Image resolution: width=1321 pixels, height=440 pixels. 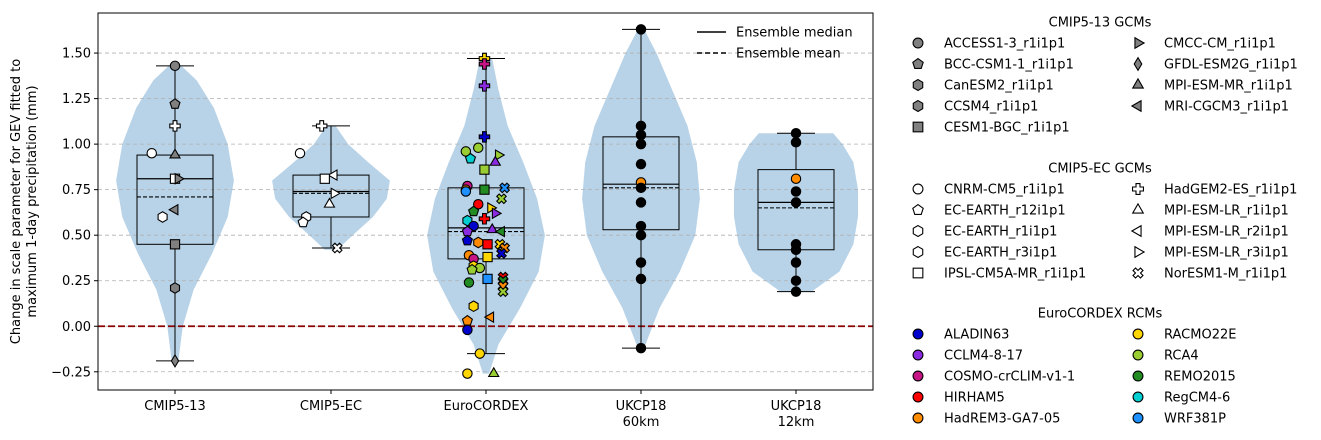 What do you see at coordinates (1100, 169) in the screenshot?
I see `legend-section-title: CMIP5-EC GCMs` at bounding box center [1100, 169].